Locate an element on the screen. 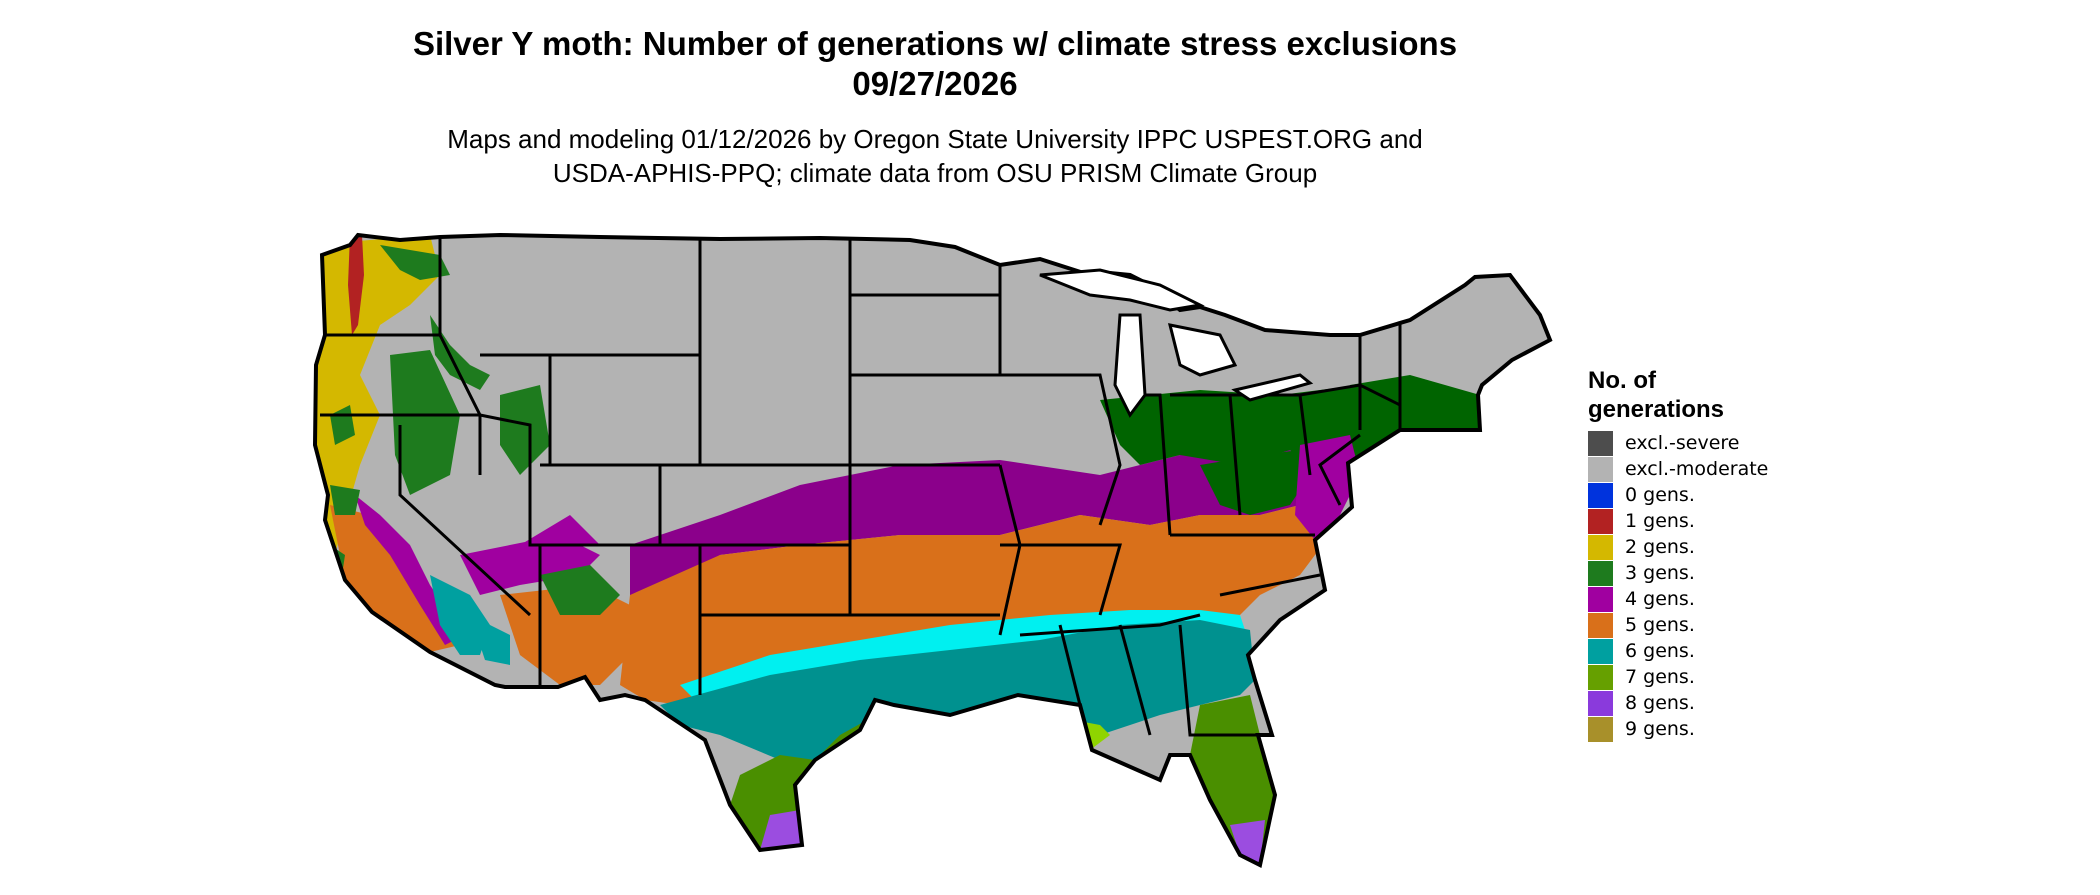 The image size is (2100, 895). legend-item: 4 gens. is located at coordinates (1678, 599).